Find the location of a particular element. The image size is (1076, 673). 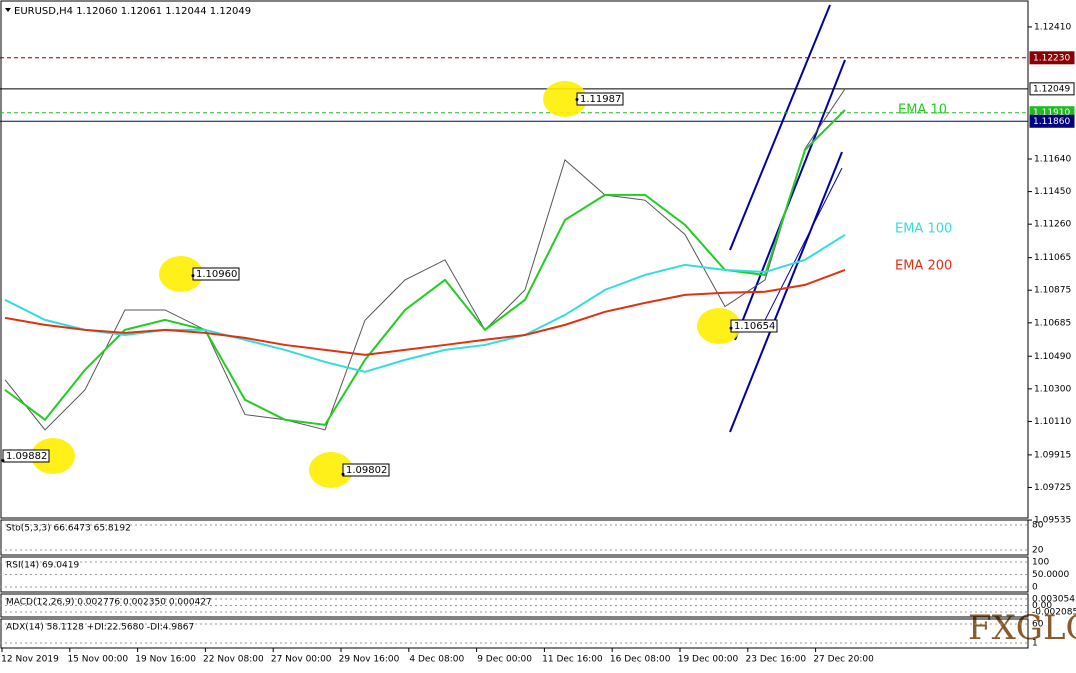

y-tick-label: 1.10110 is located at coordinates (1052, 422).